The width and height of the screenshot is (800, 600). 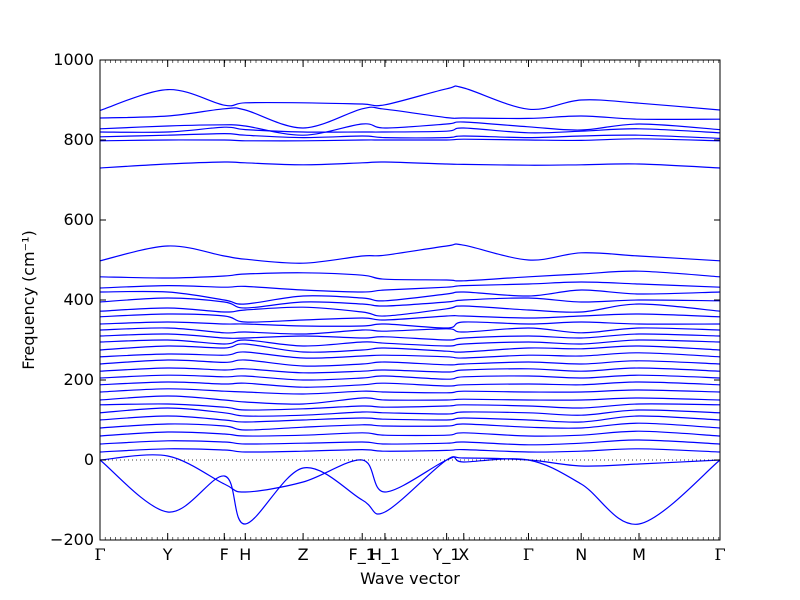 What do you see at coordinates (446, 555) in the screenshot?
I see `x-tick-label: Y_1` at bounding box center [446, 555].